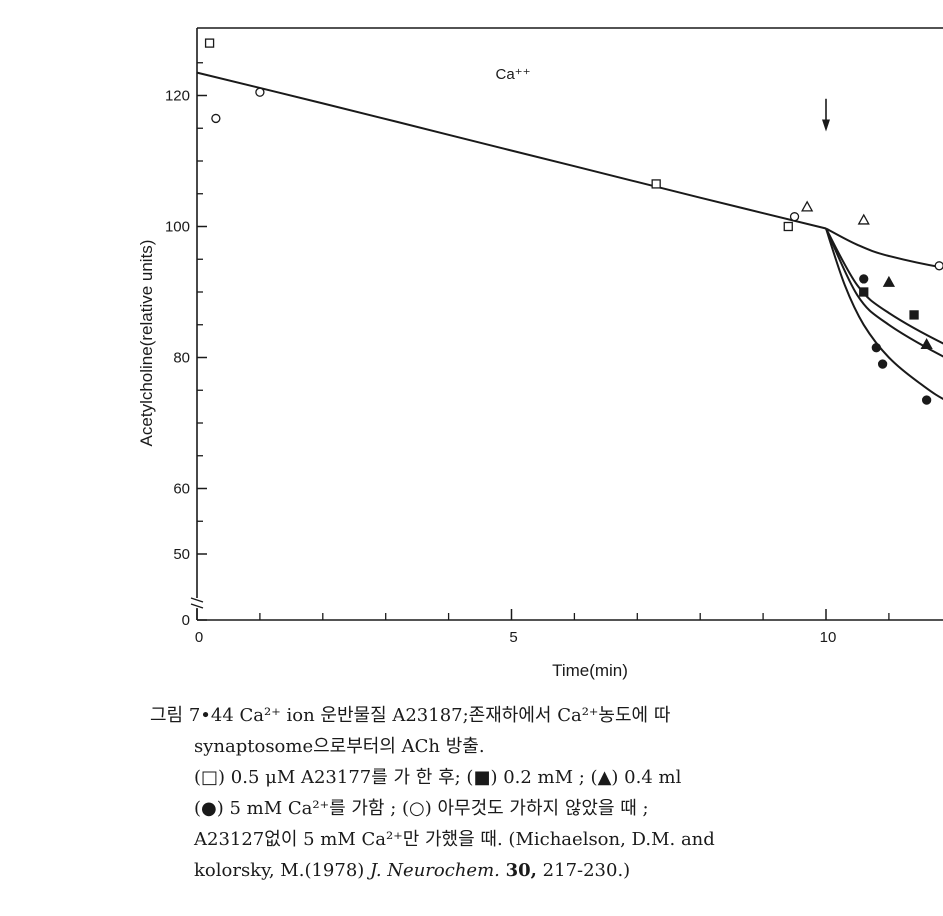 This screenshot has height=916, width=943. I want to click on caption-reference-authors: (Michaelson, D.M. and, so click(611, 839).